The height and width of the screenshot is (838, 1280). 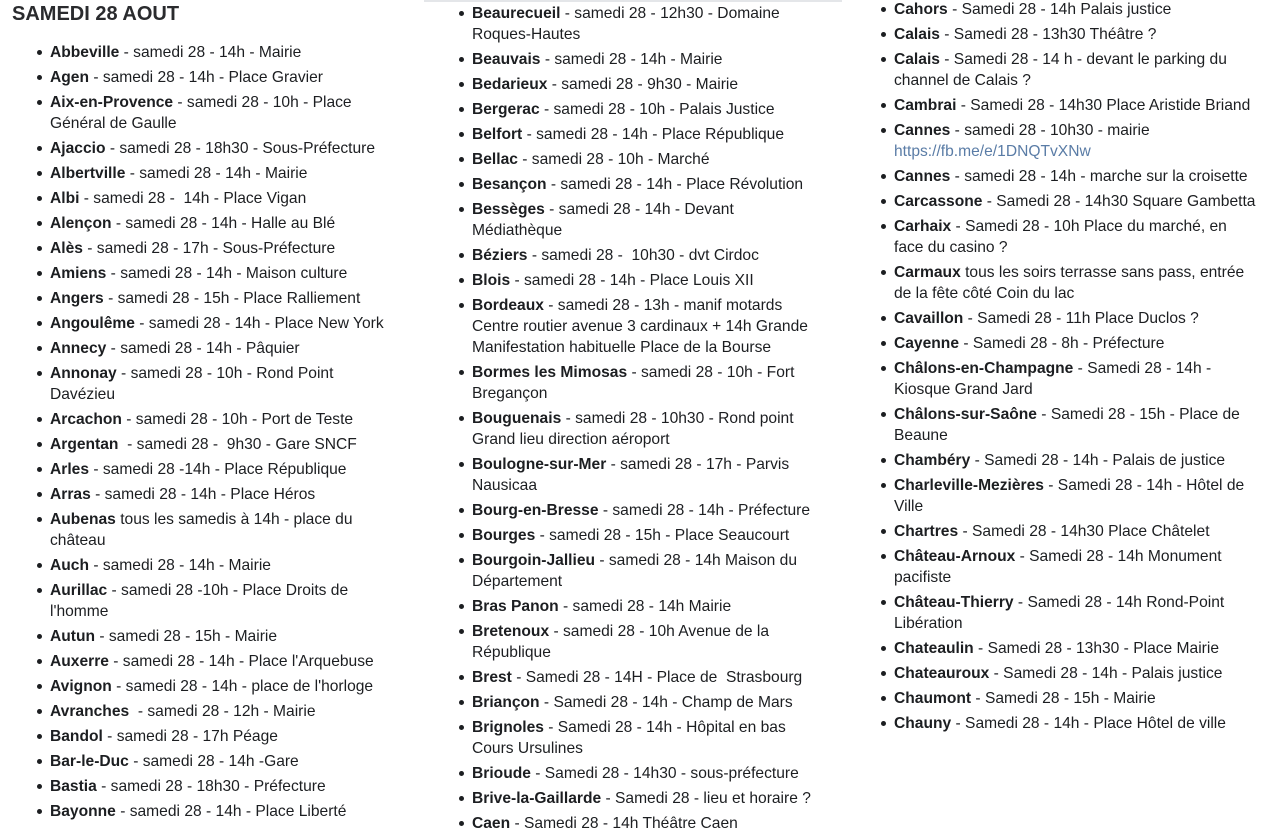 What do you see at coordinates (508, 727) in the screenshot?
I see `city-name: Brignoles` at bounding box center [508, 727].